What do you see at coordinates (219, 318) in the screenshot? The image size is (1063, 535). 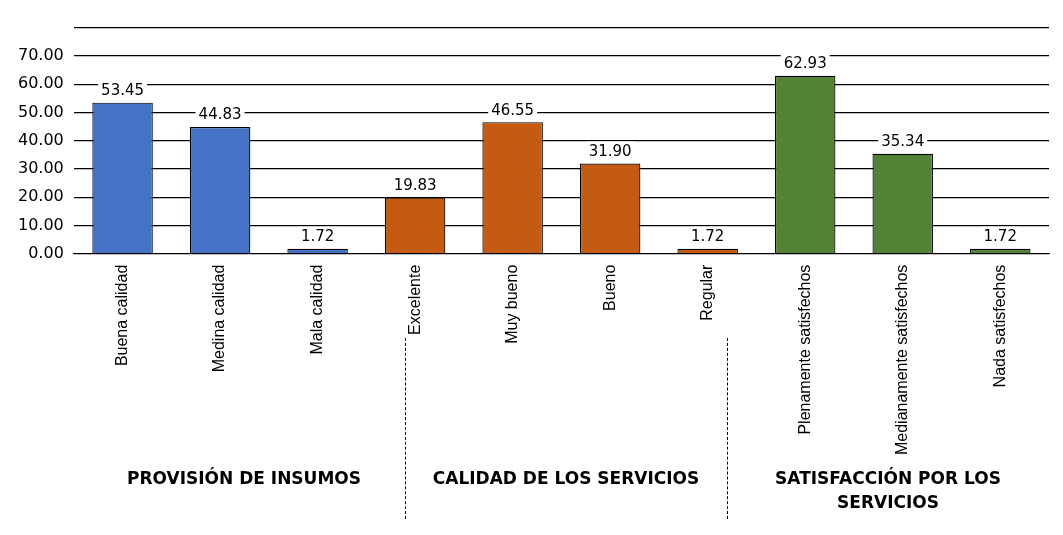 I see `x-tick-label: Medina calidad` at bounding box center [219, 318].